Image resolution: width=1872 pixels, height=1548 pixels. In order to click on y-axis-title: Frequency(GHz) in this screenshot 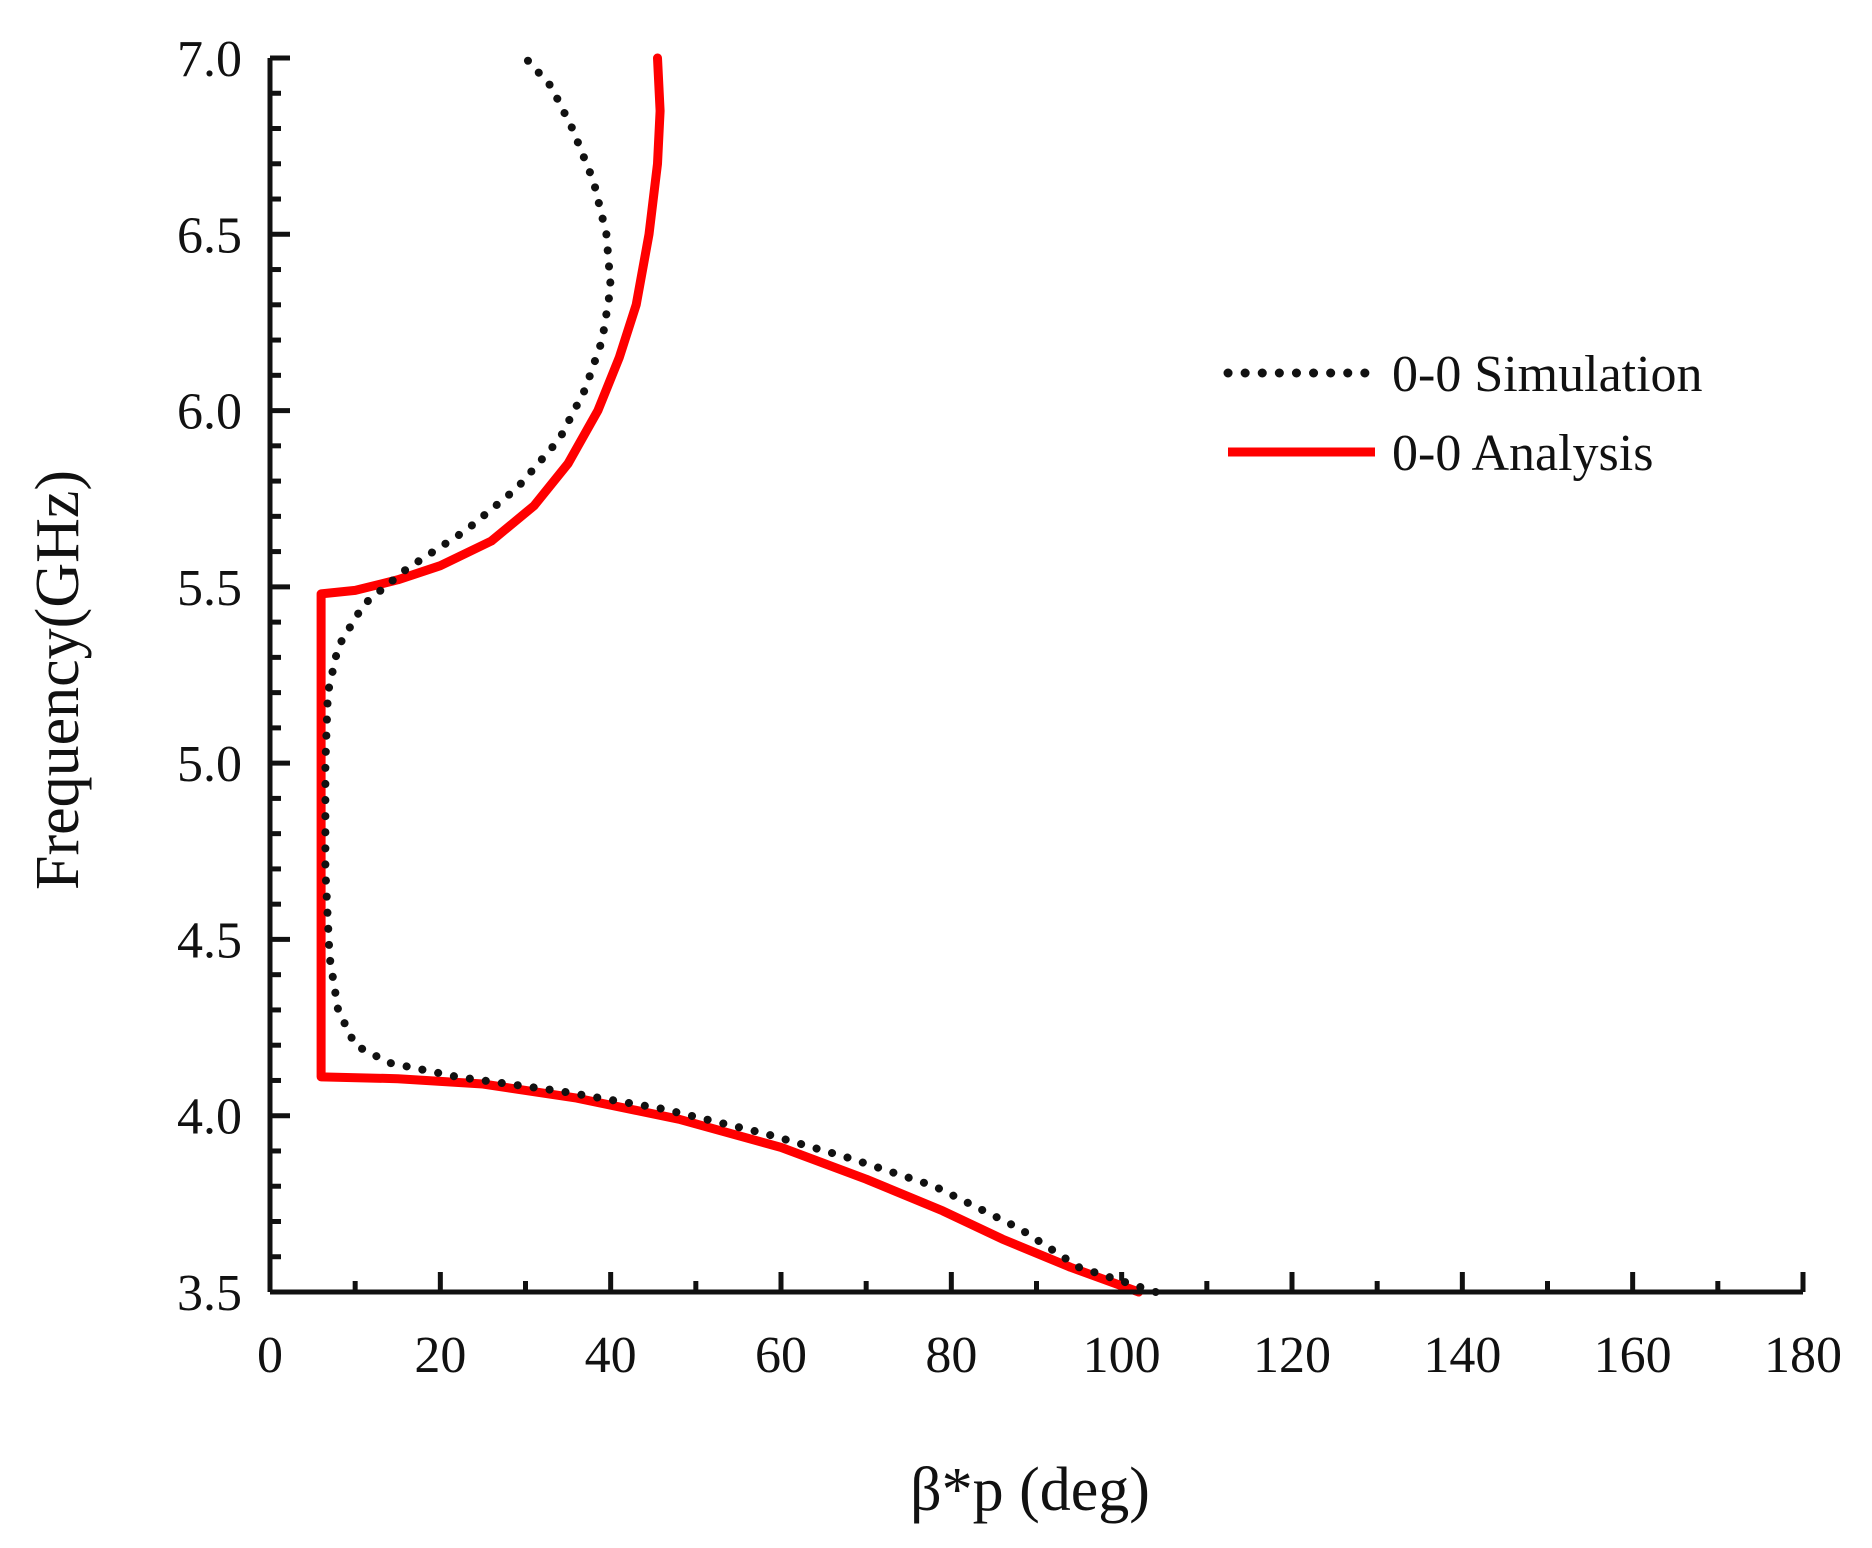, I will do `click(58, 680)`.